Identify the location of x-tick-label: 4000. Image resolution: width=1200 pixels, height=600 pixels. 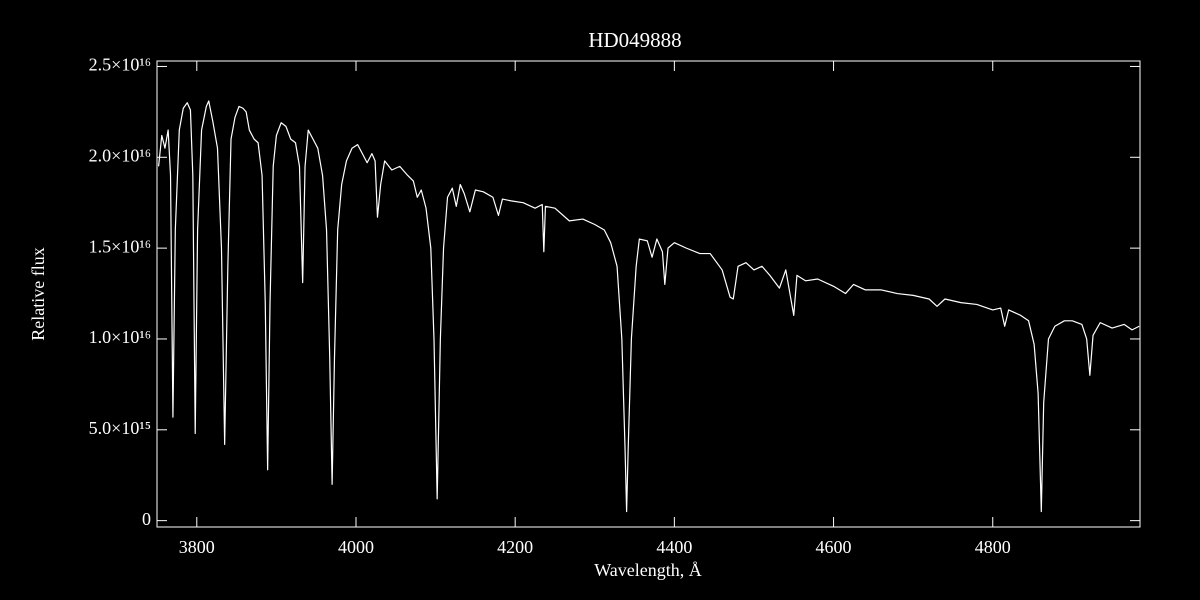
(356, 547).